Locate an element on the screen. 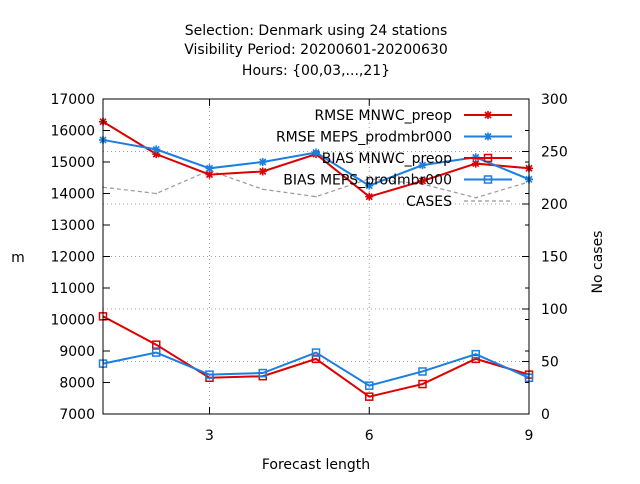  y-tick-label: 11000 is located at coordinates (72, 289).